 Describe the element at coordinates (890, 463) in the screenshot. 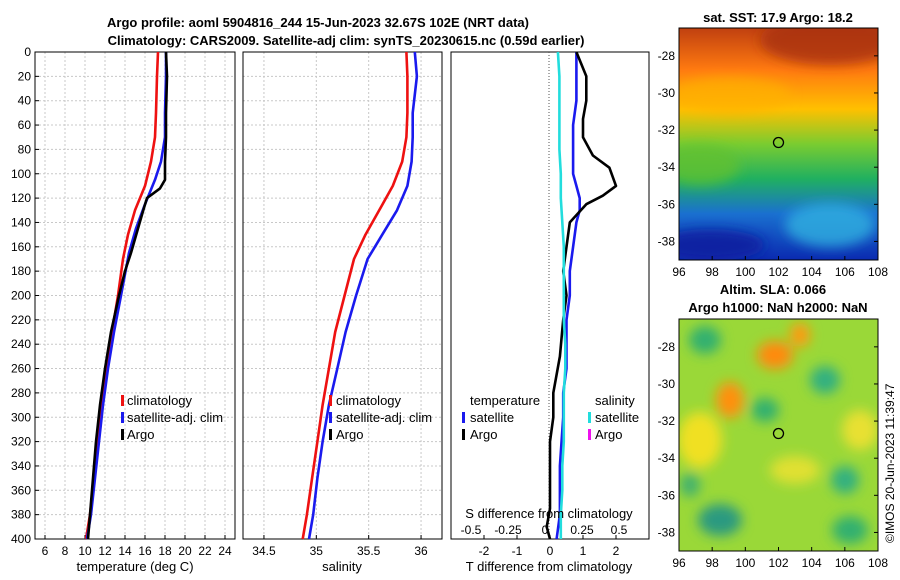

I see `imos-watermark: ©IMOS 20-Jun-2023 11:39:47` at that location.